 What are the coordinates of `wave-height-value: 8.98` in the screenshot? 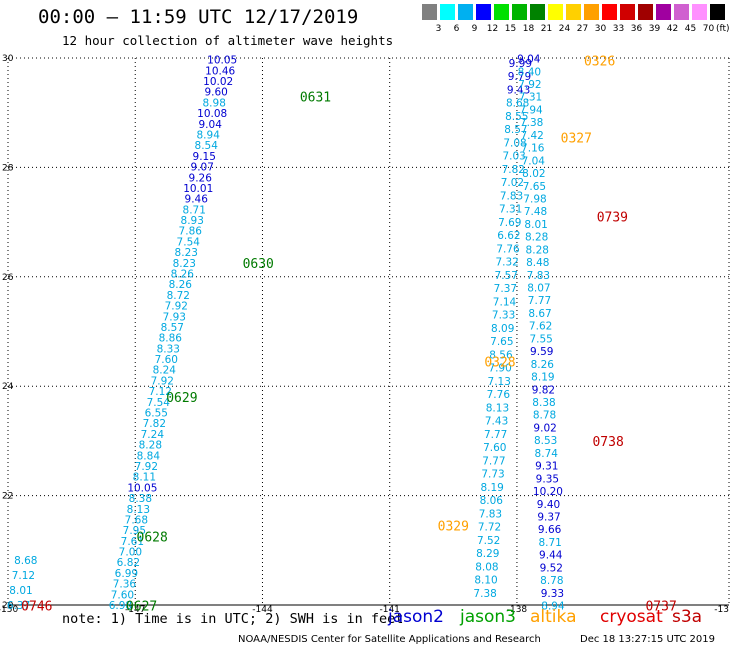 It's located at (214, 103).